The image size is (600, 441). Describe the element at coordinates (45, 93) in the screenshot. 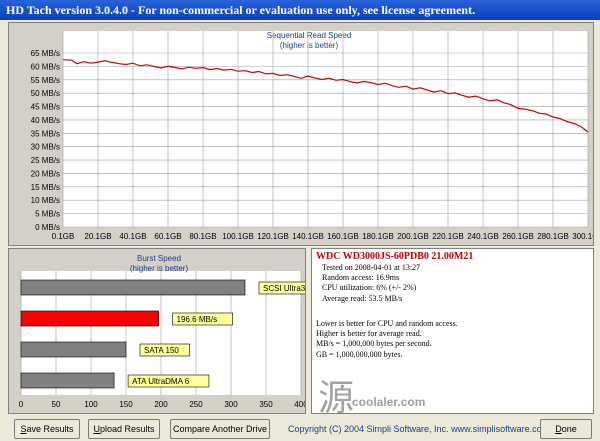

I see `y-tick-label: 50 MB/s` at that location.